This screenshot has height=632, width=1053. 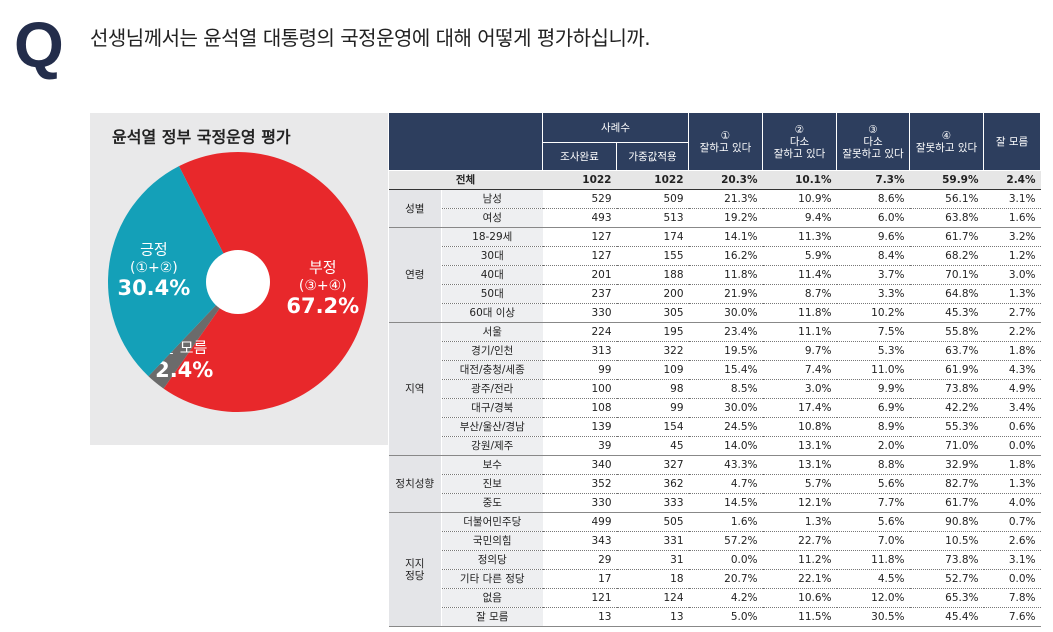 What do you see at coordinates (799, 370) in the screenshot?
I see `table-cell: 7.4%` at bounding box center [799, 370].